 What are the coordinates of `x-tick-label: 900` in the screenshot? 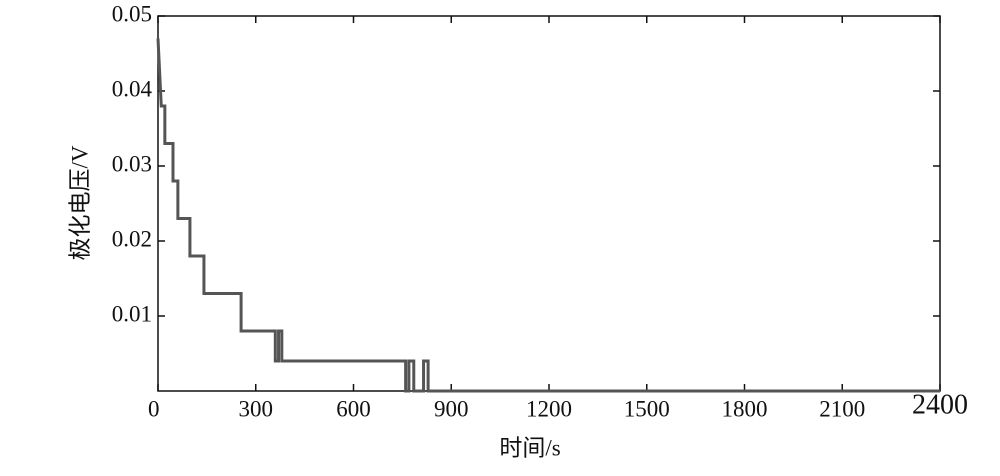 It's located at (451, 408).